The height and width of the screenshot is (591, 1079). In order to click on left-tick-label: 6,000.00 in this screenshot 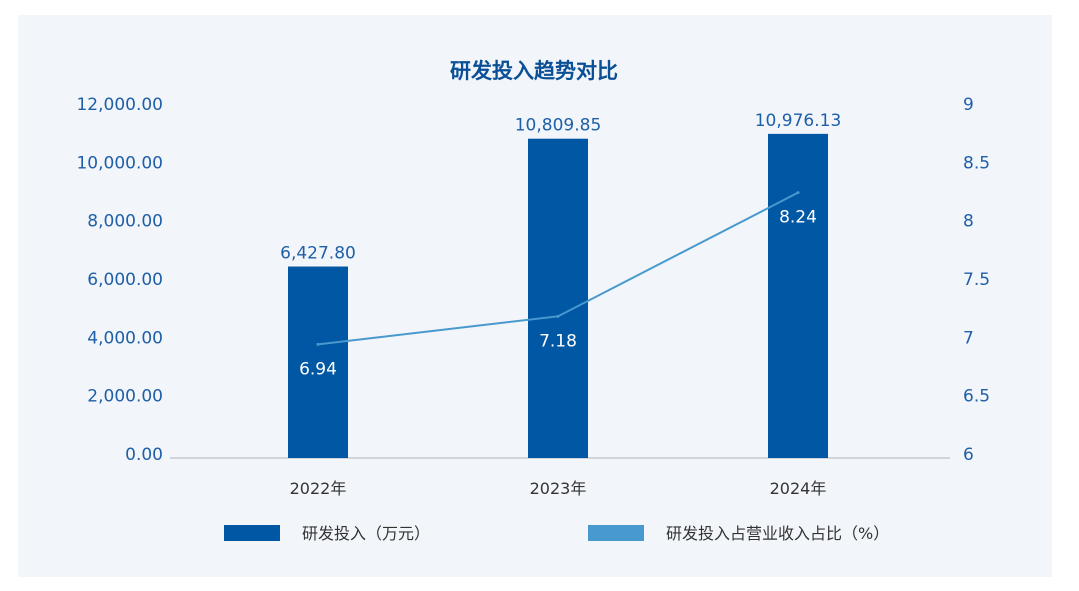, I will do `click(125, 280)`.